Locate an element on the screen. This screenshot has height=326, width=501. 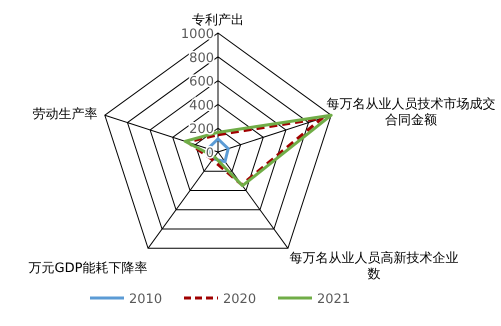
legend-label: 2010 is located at coordinates (145, 299).